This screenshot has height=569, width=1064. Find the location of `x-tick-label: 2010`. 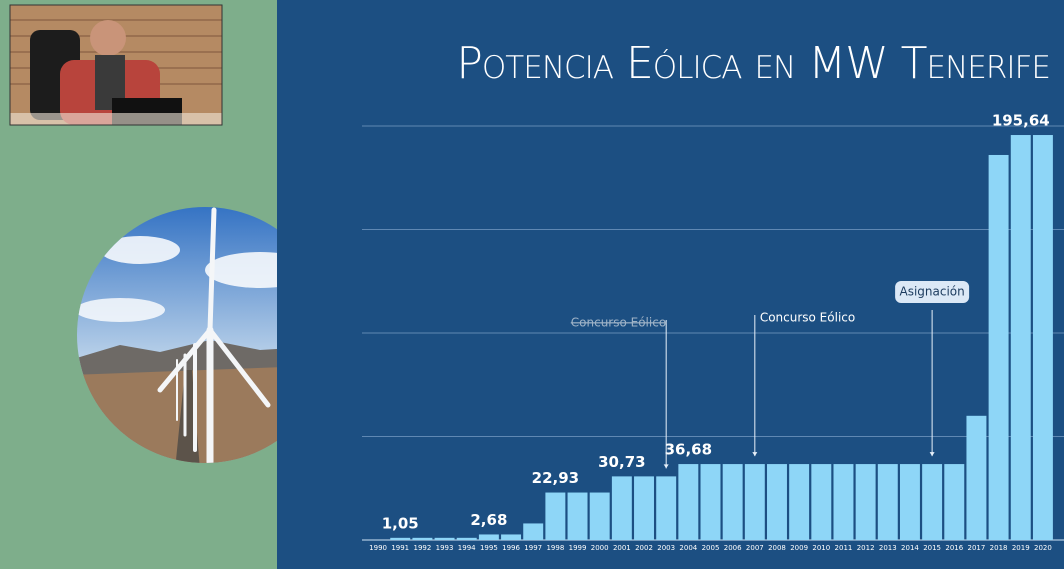

x-tick-label: 2010 is located at coordinates (821, 548).